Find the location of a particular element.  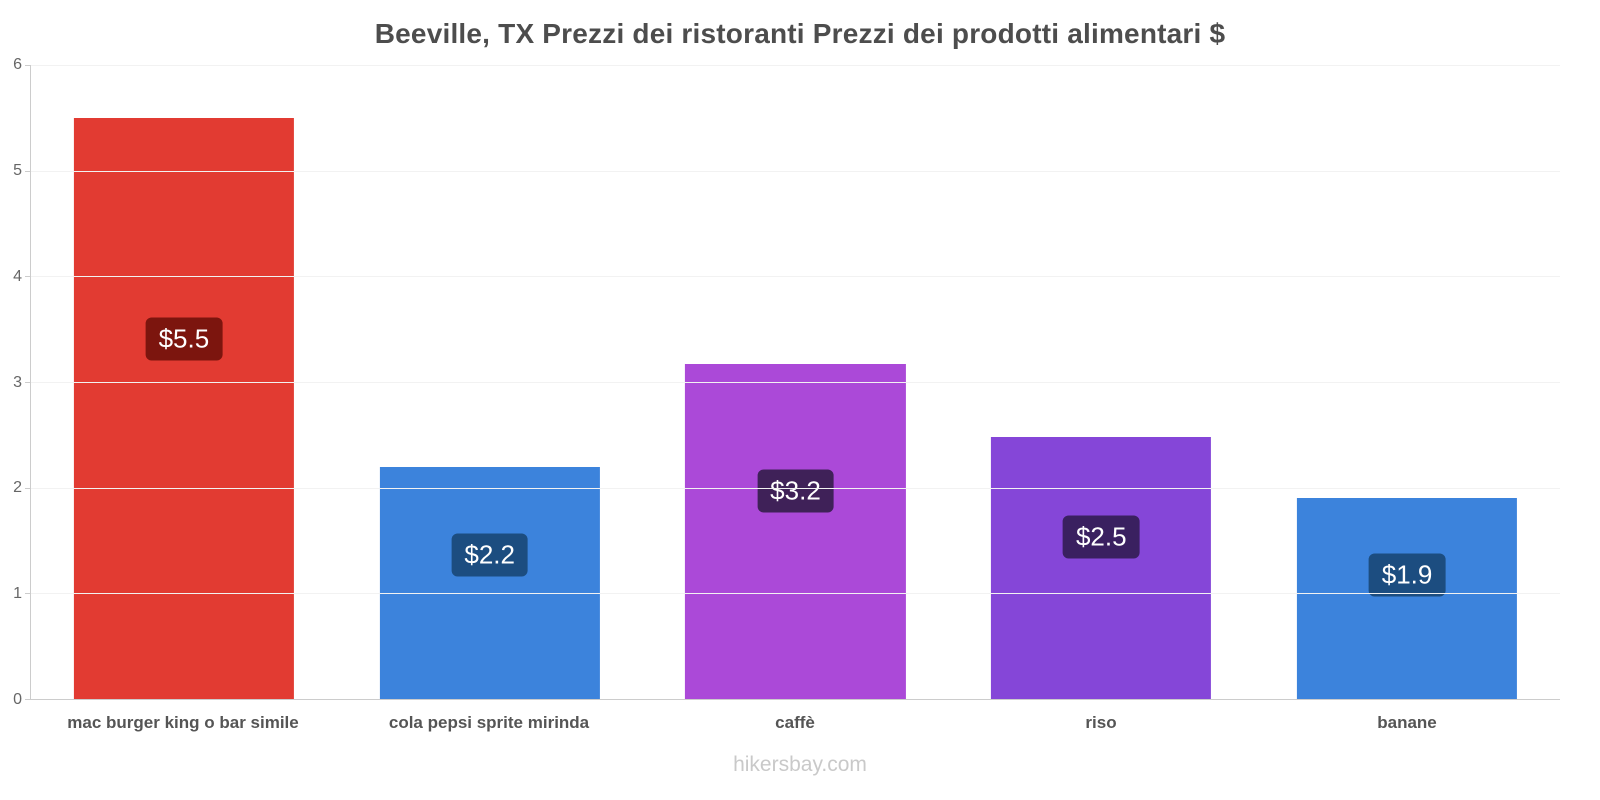

y-tick-label: 4 is located at coordinates (17, 276).